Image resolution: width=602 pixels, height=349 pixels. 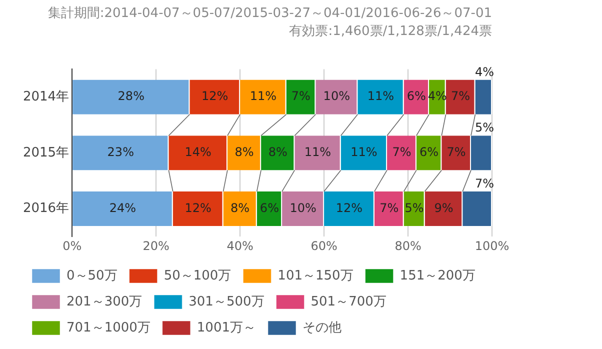 I want to click on legend-label: 201～300万, so click(x=104, y=302).